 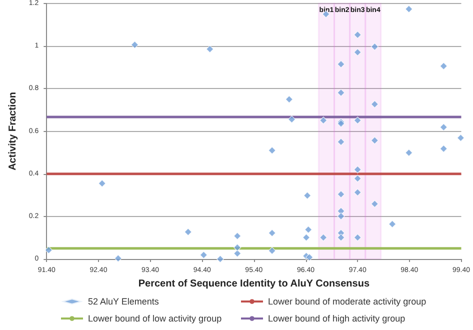 What do you see at coordinates (337, 319) in the screenshot?
I see `legend-label: Lower bound of high activity group` at bounding box center [337, 319].